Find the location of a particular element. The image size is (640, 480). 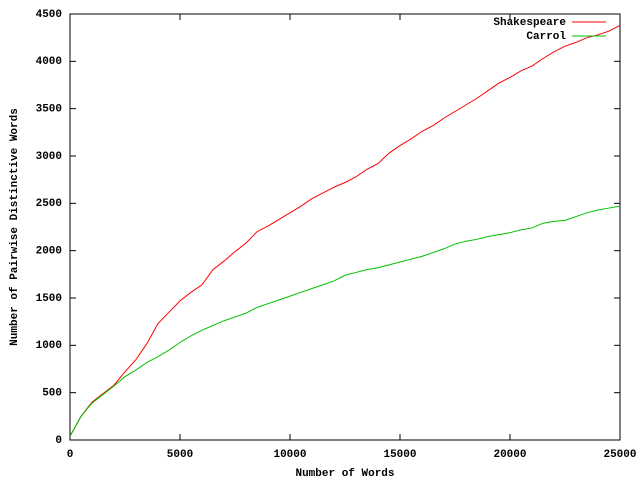

x-tick-label: 10000 is located at coordinates (289, 455).